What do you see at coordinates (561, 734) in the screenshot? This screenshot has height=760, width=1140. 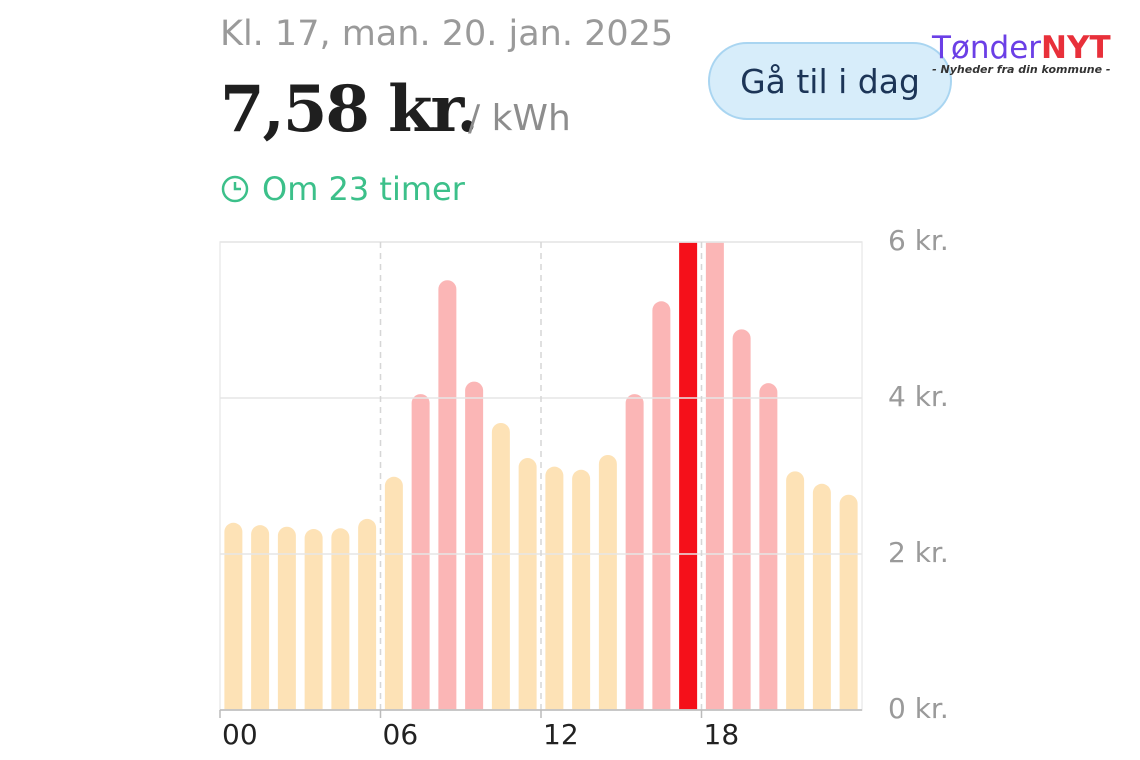 I see `x-tick-label: 12` at bounding box center [561, 734].